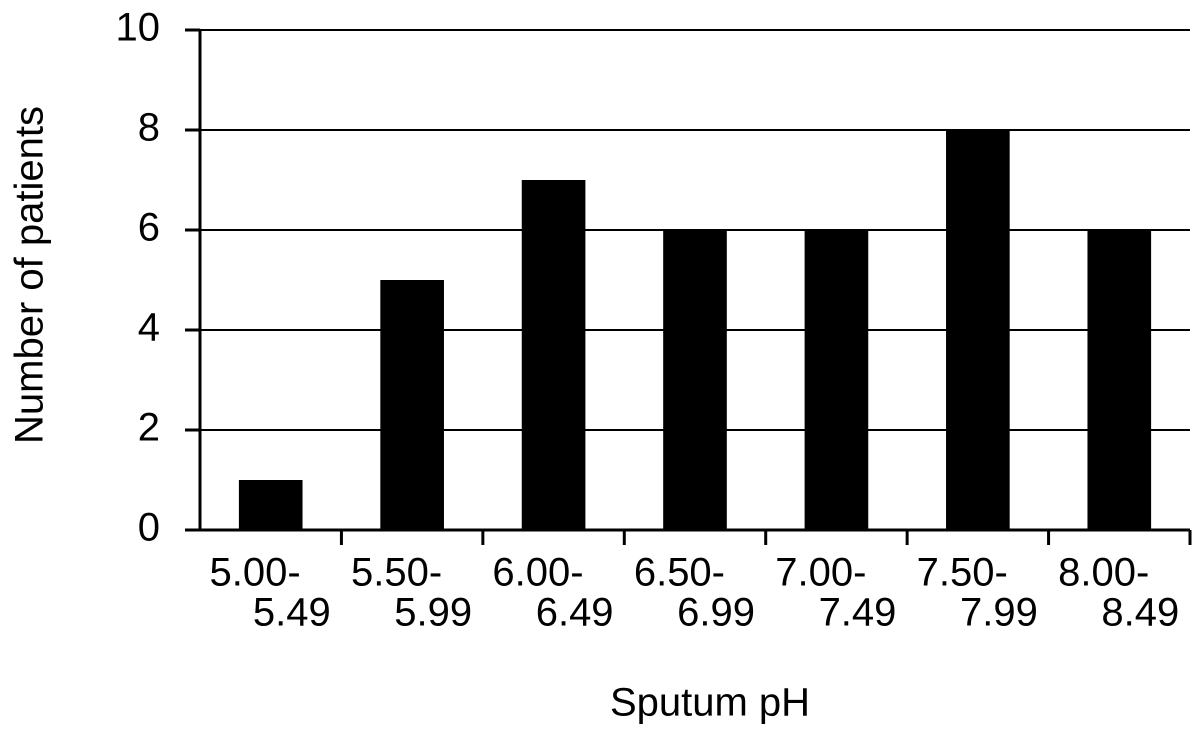 Image resolution: width=1200 pixels, height=740 pixels. I want to click on x-tick-label: 6.50-, so click(679, 573).